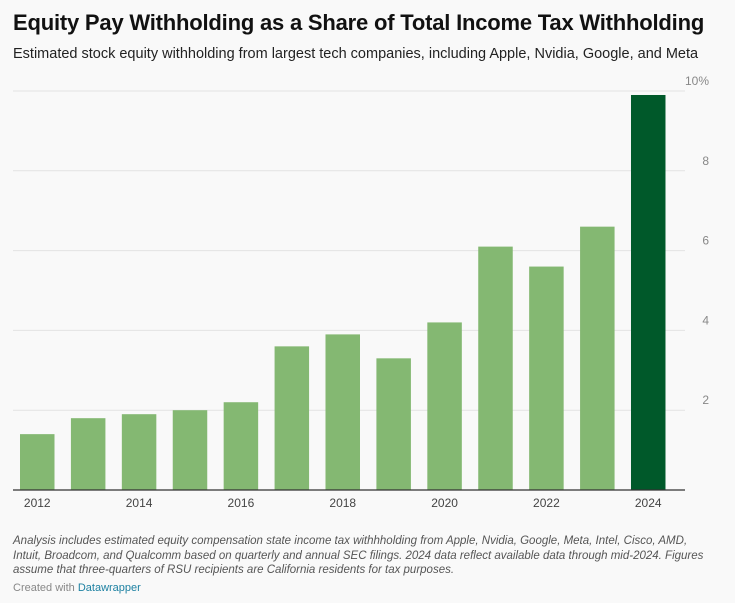  Describe the element at coordinates (292, 418) in the screenshot. I see `bar-2017` at that location.